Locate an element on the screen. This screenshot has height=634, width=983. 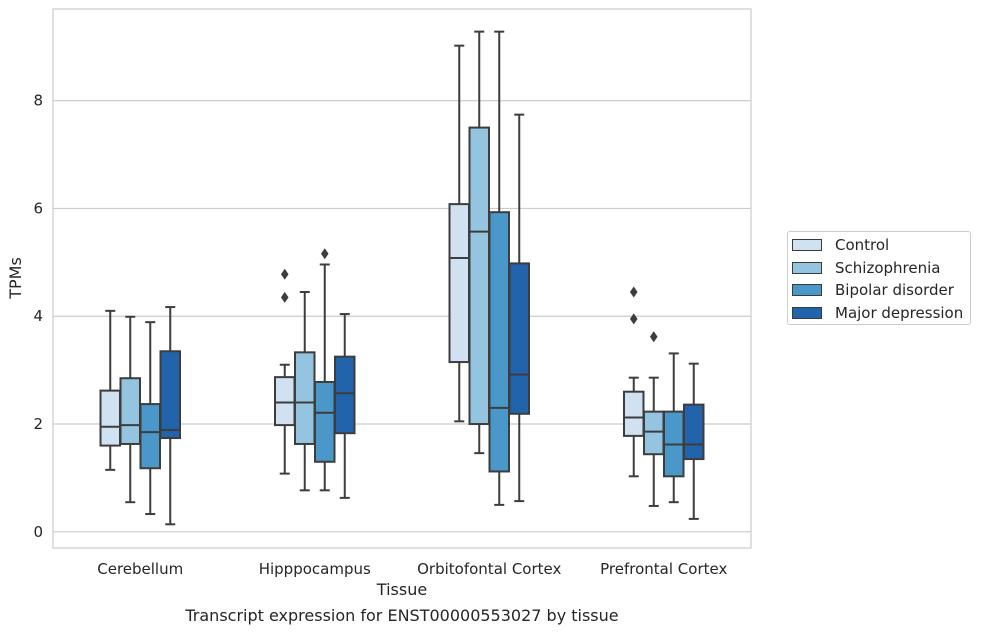
legend-label: Major depression is located at coordinates (899, 312).